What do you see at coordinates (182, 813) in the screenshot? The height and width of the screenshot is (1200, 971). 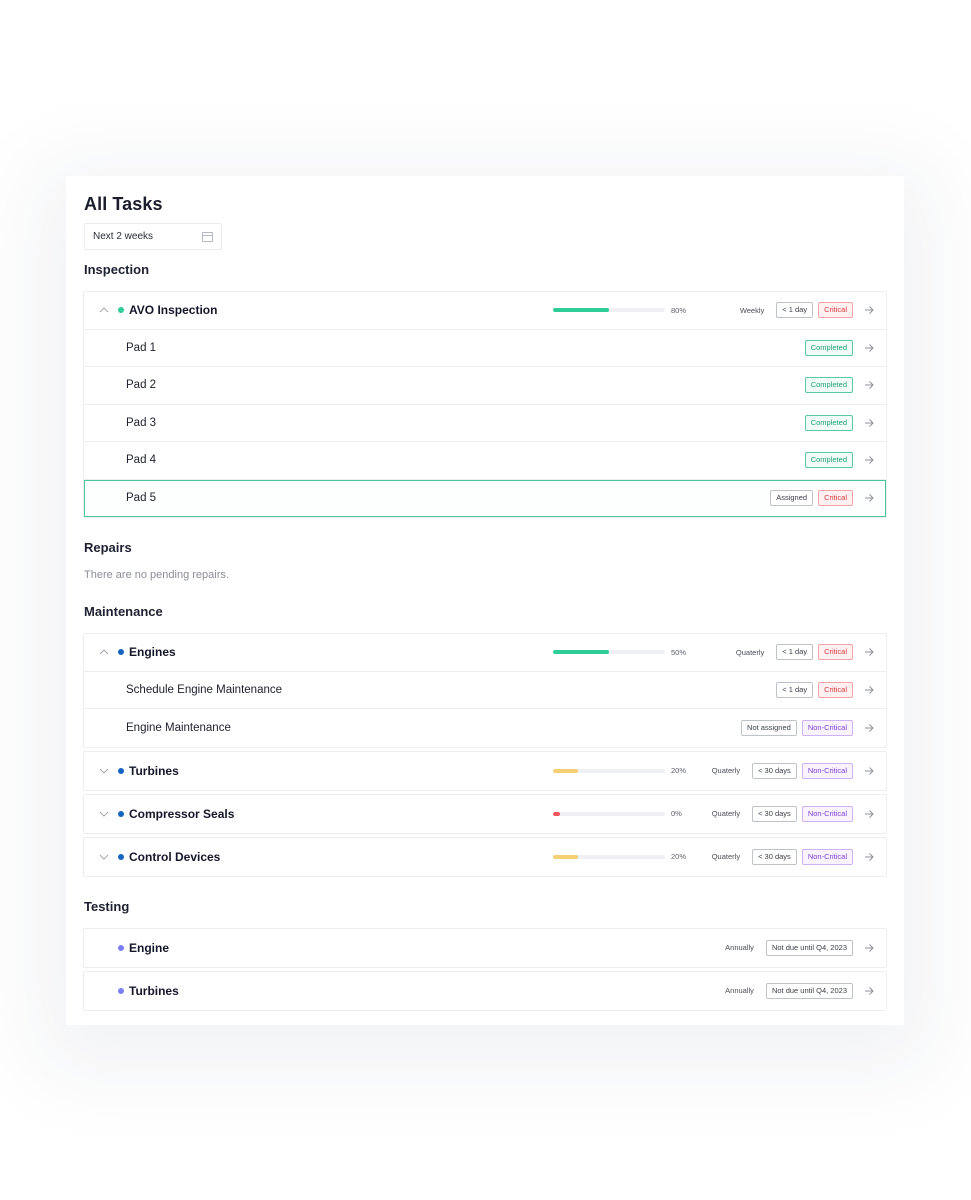 I see `task-label: Compressor Seals` at bounding box center [182, 813].